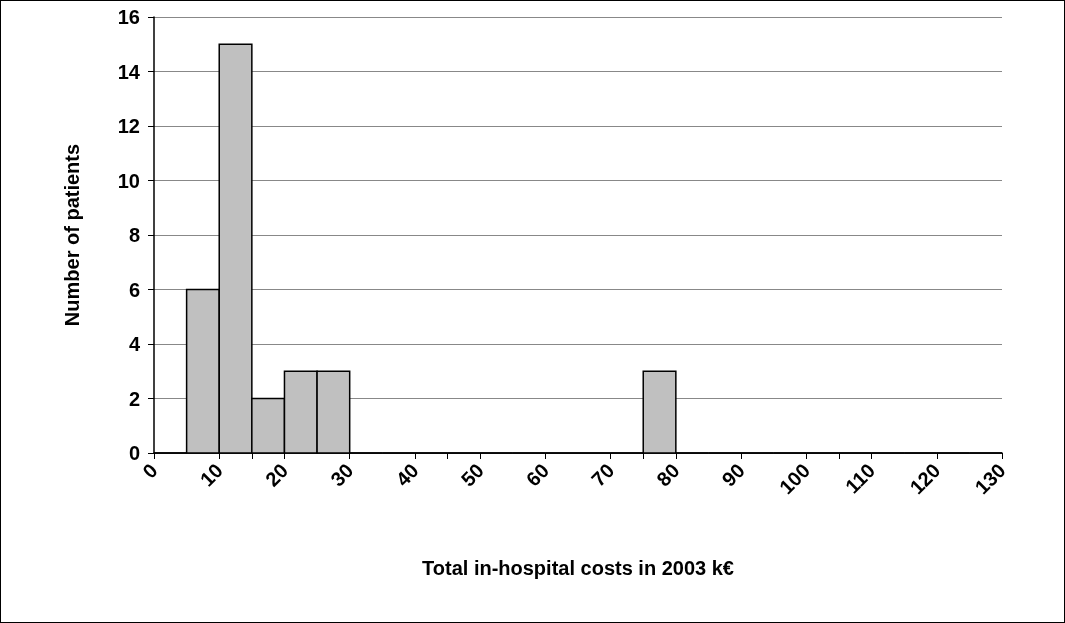  I want to click on x-tick-label: 50, so click(472, 475).